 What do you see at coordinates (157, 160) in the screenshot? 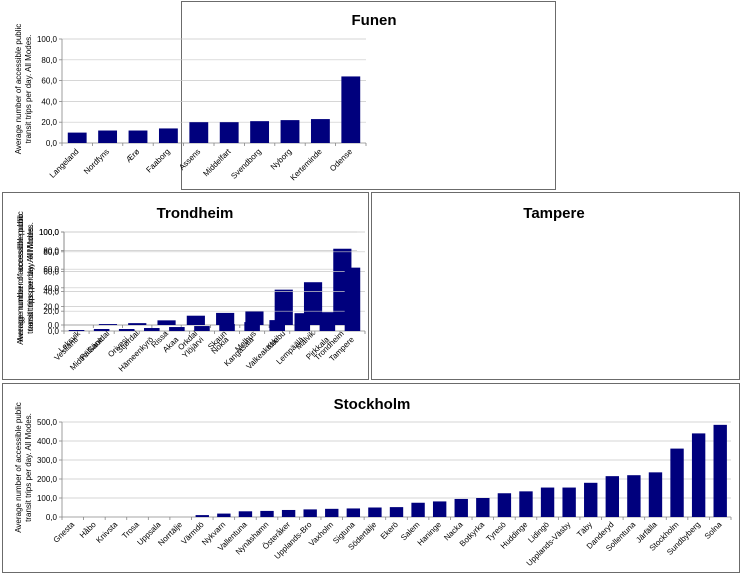
I see `x-tick-label: Faaborg` at bounding box center [157, 160].